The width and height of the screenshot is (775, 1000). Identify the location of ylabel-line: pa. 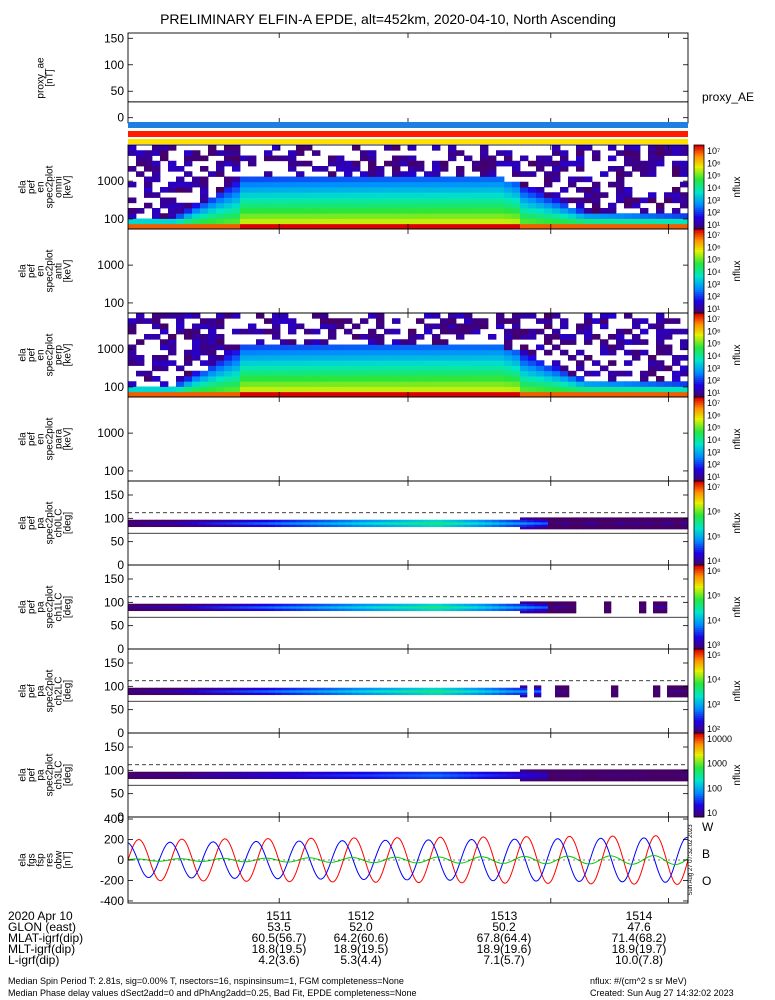
(41, 523).